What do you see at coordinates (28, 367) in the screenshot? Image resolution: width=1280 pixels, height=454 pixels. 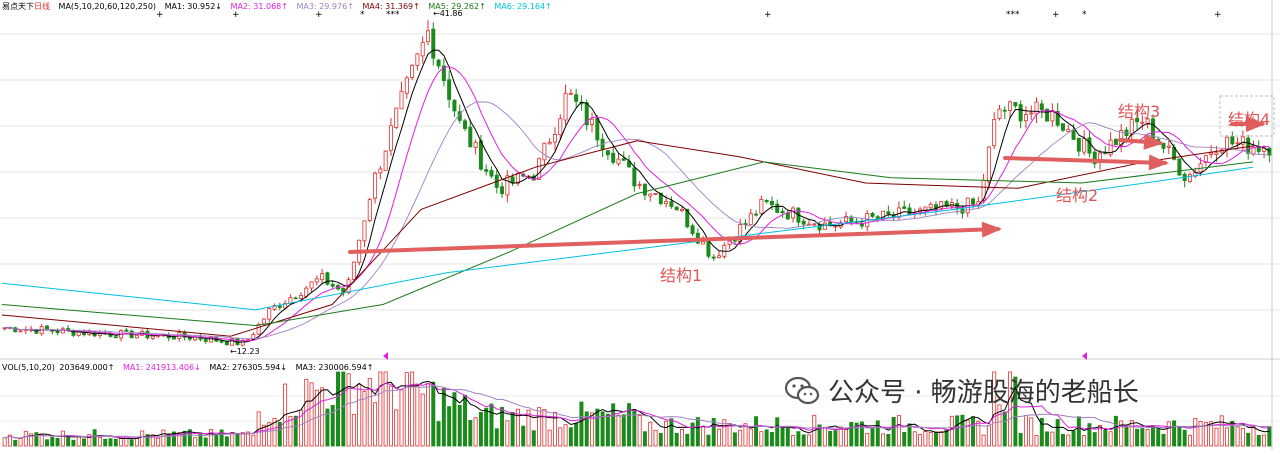 I see `vol-label: VOL(5,10,20)` at bounding box center [28, 367].